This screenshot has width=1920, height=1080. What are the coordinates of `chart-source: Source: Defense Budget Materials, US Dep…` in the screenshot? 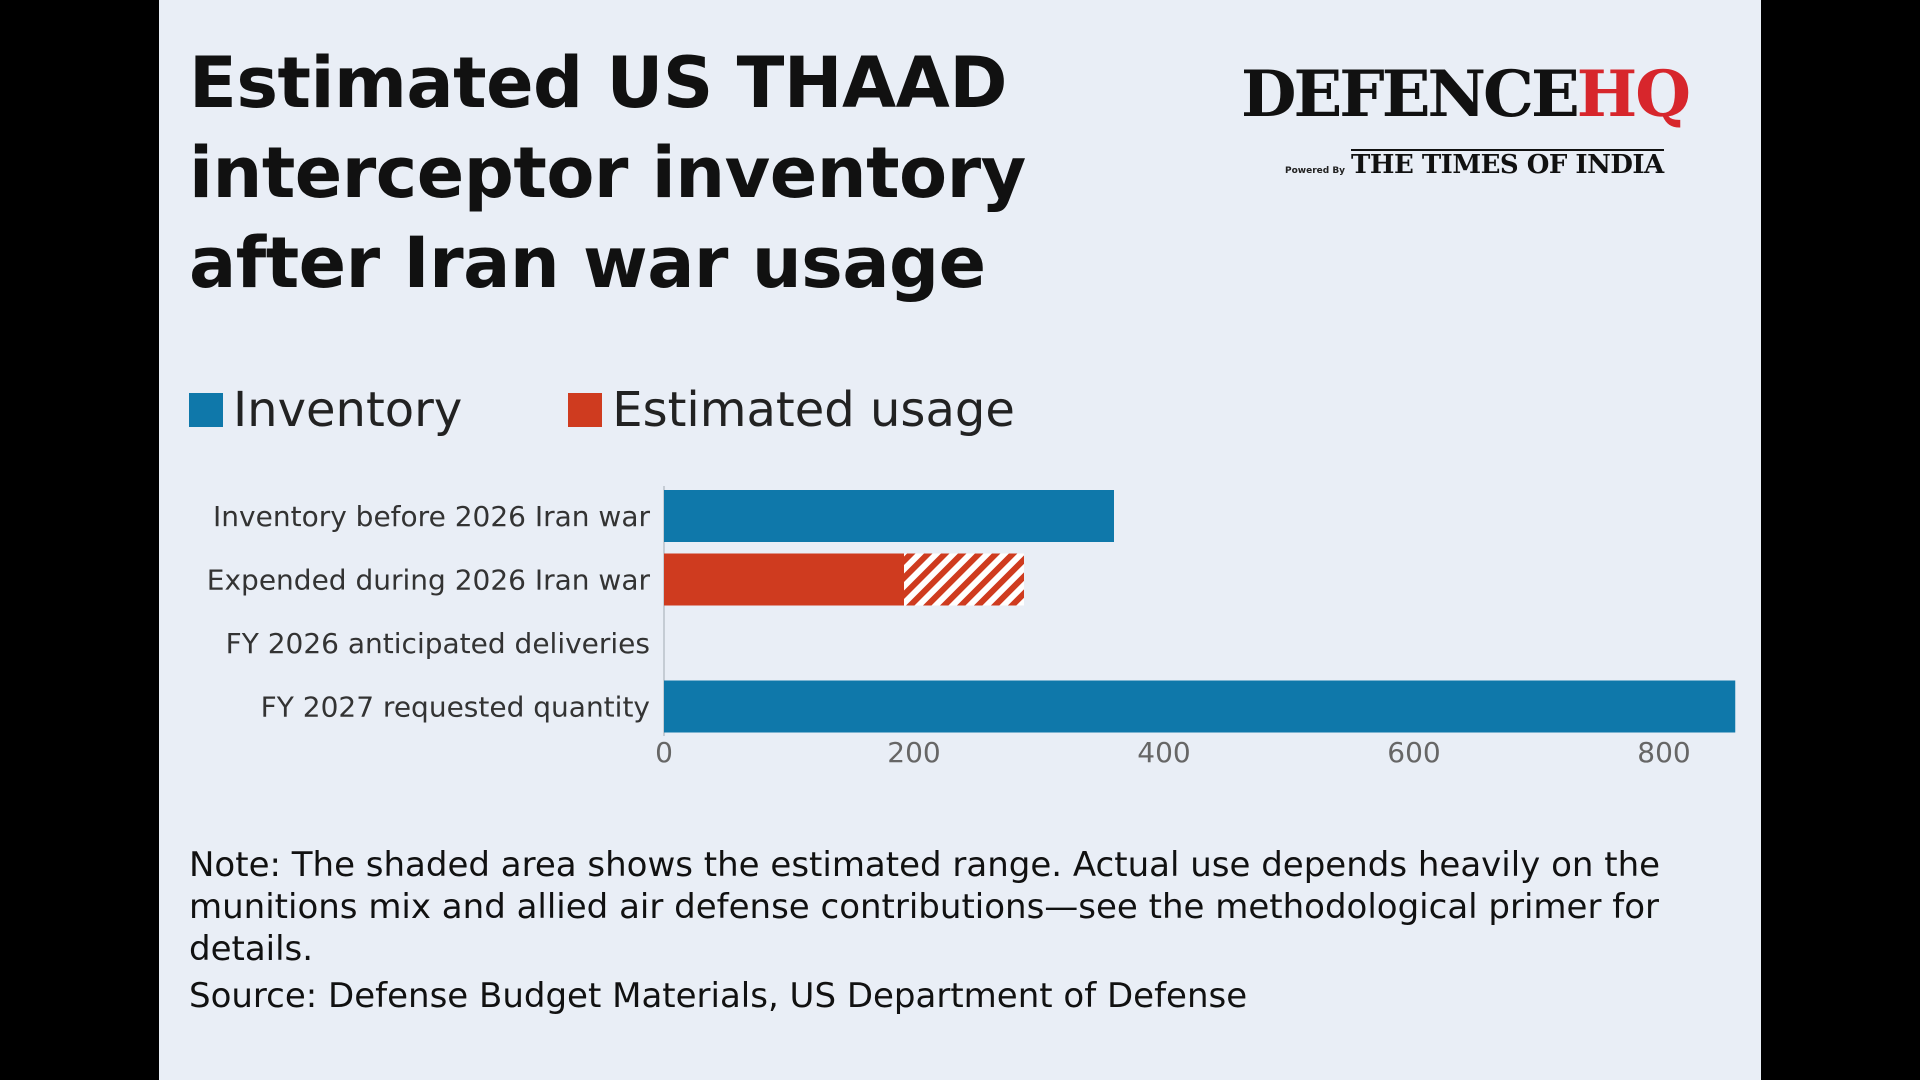 It's located at (718, 996).